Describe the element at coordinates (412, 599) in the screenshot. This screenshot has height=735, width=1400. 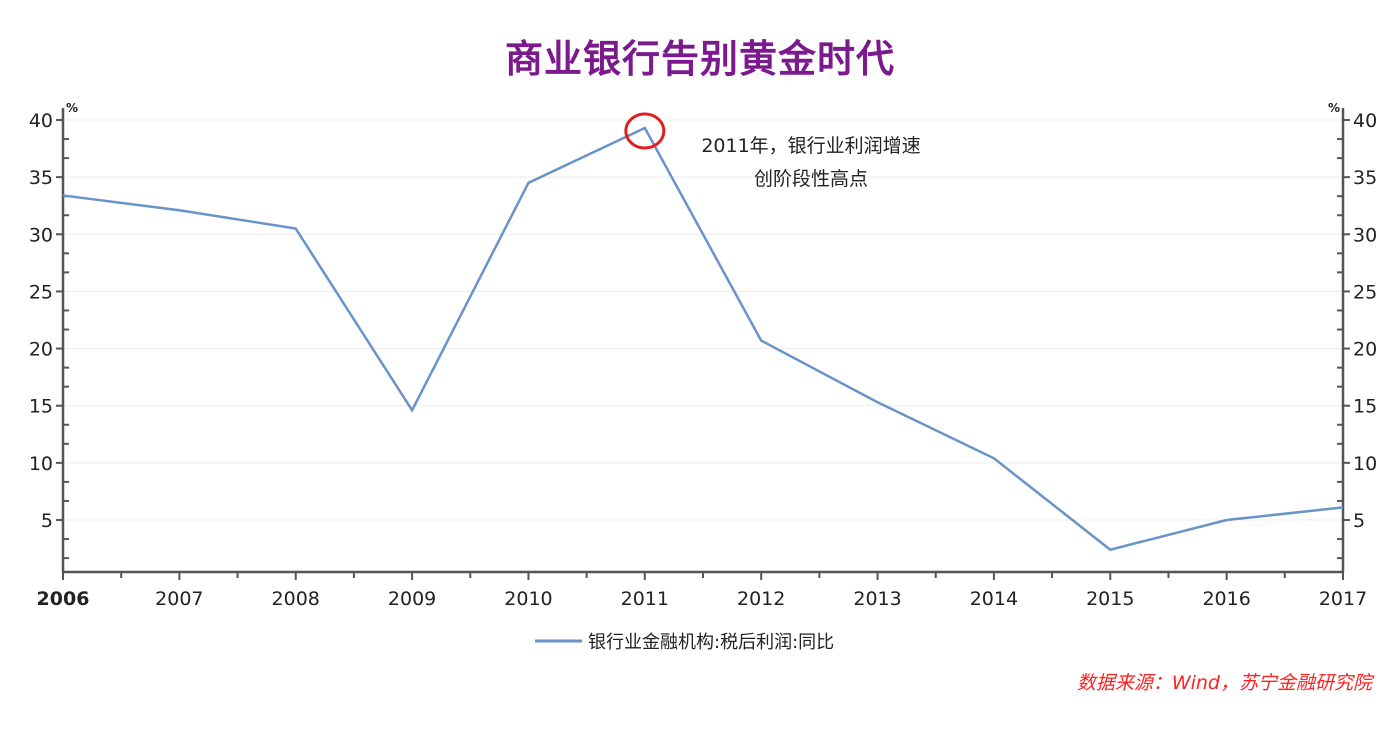
I see `x-tick-label: 2009` at that location.